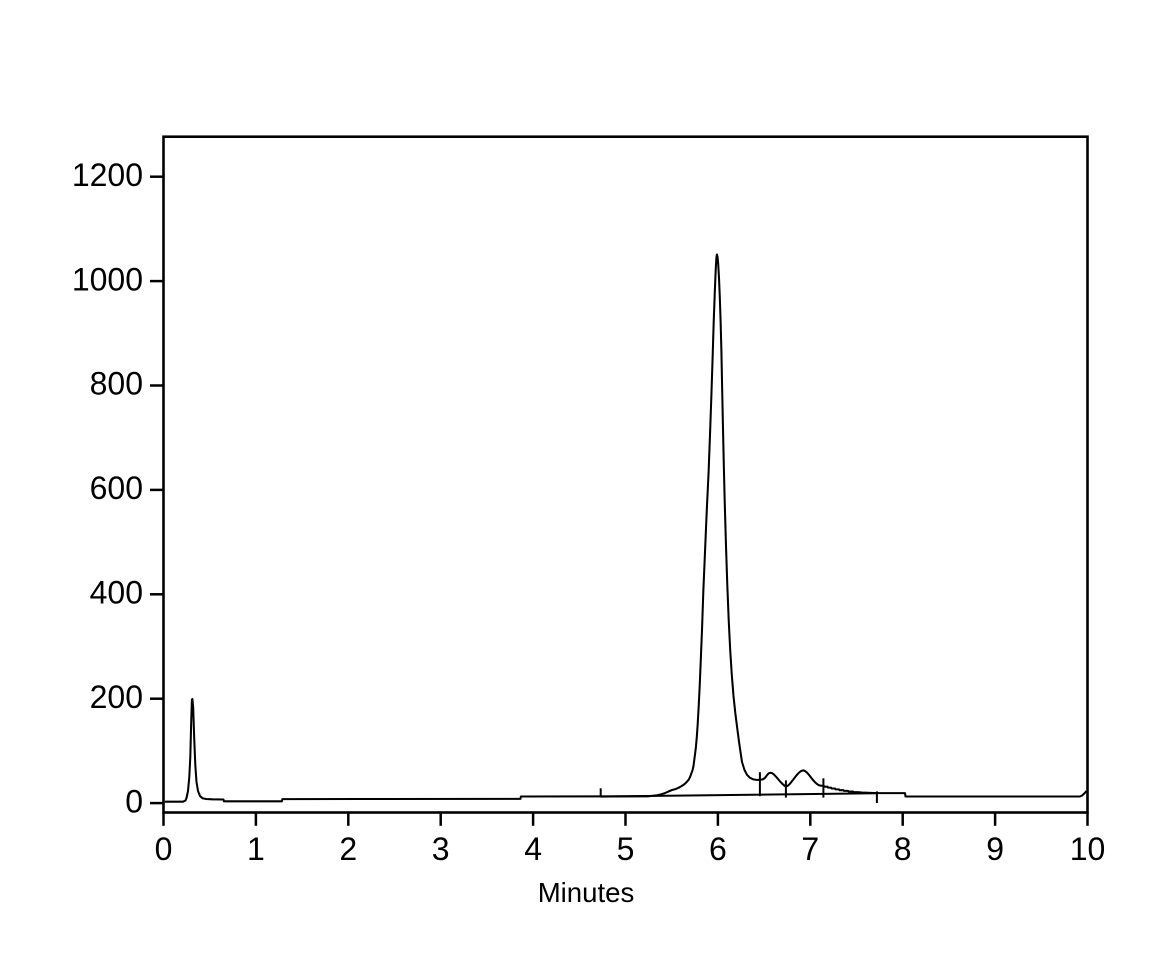 The height and width of the screenshot is (980, 1176). I want to click on svg-text: 7, so click(810, 849).